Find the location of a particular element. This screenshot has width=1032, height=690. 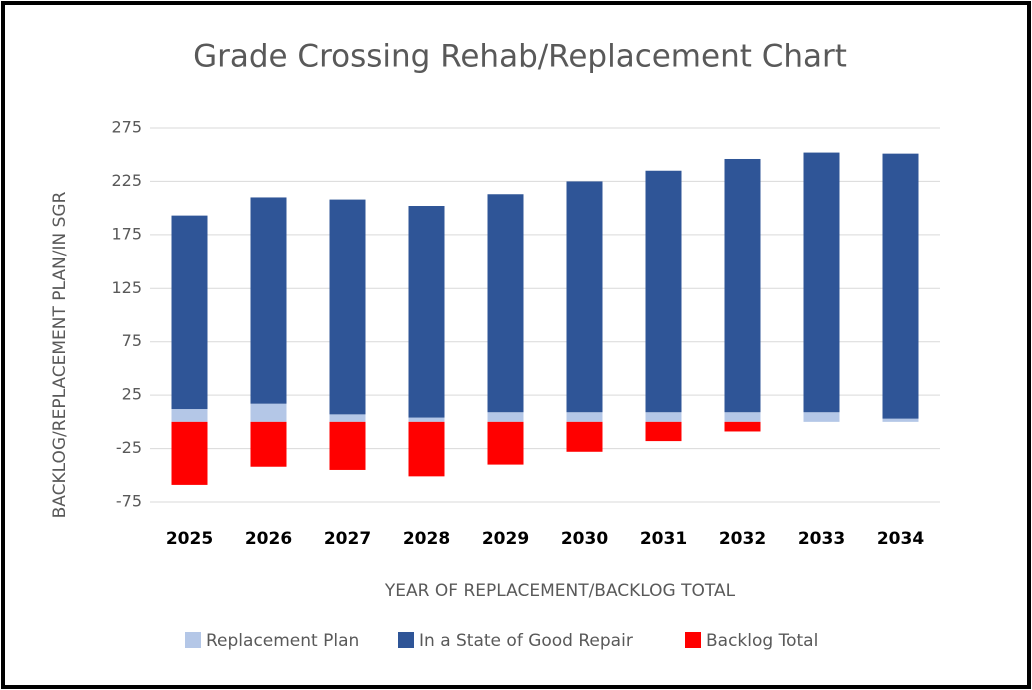

x-tick-label: 2034 is located at coordinates (900, 539).